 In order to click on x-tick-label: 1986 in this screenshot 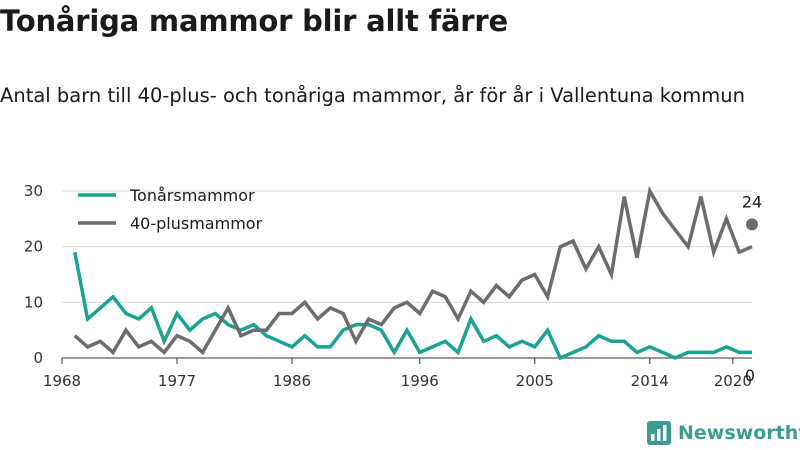, I will do `click(292, 381)`.